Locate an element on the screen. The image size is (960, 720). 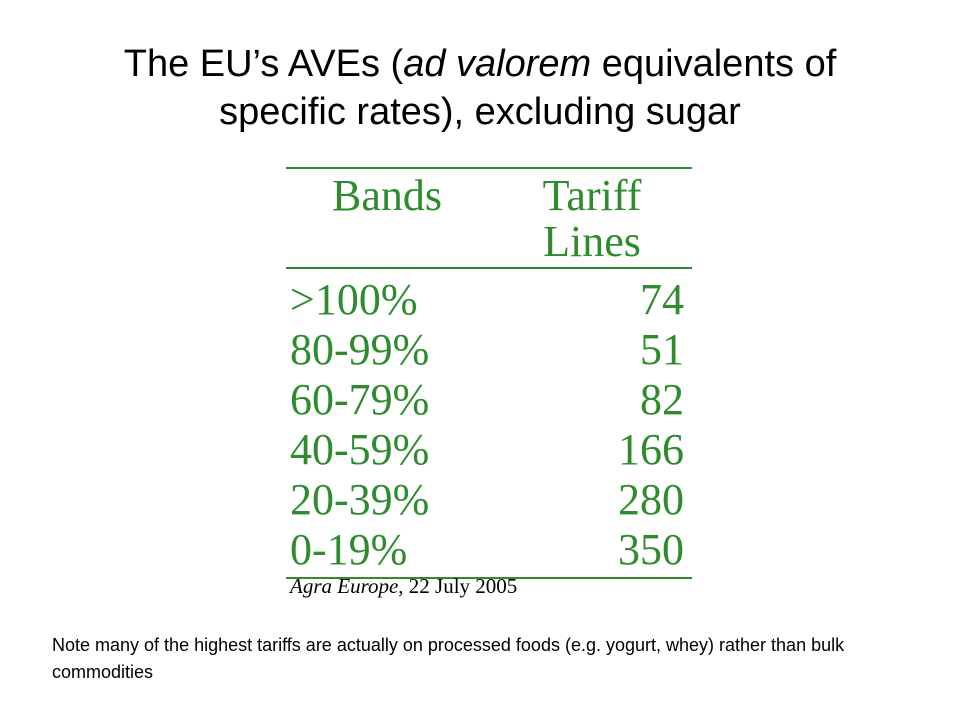
table-bottom-rule is located at coordinates (489, 578).